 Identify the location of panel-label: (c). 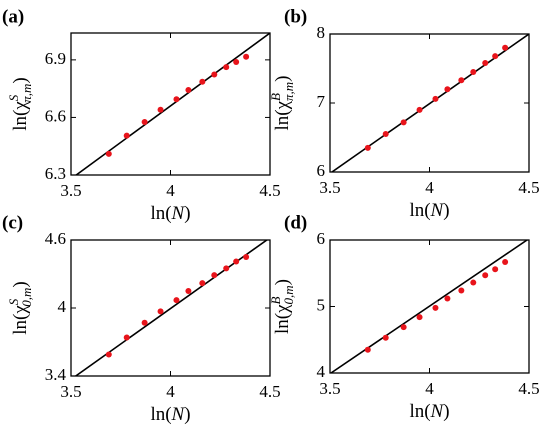
(12, 222).